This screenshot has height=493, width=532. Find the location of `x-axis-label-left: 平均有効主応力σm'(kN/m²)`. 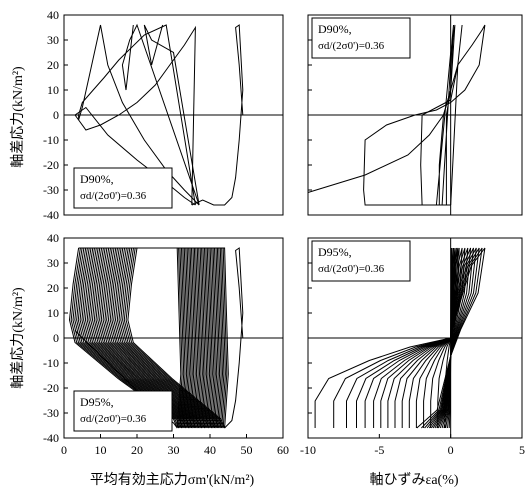

x-axis-label-left: 平均有効主応力σm'(kN/m²) is located at coordinates (172, 480).